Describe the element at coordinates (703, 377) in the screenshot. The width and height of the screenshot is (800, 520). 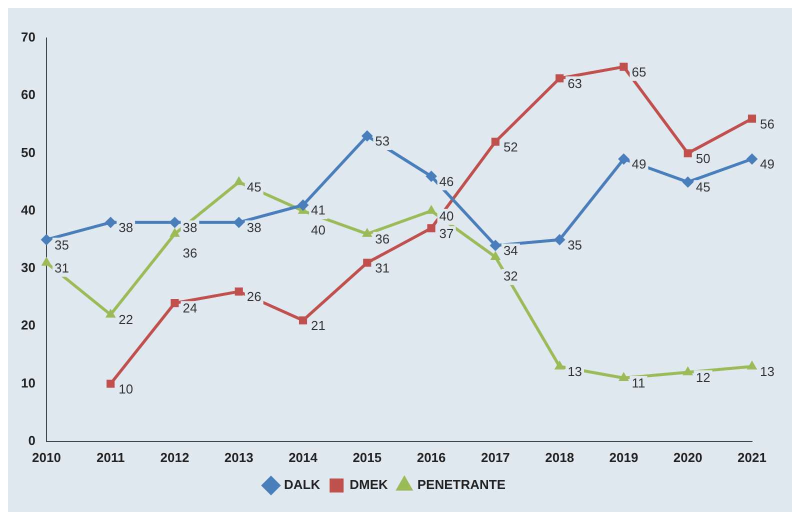
I see `data-label: 12` at that location.